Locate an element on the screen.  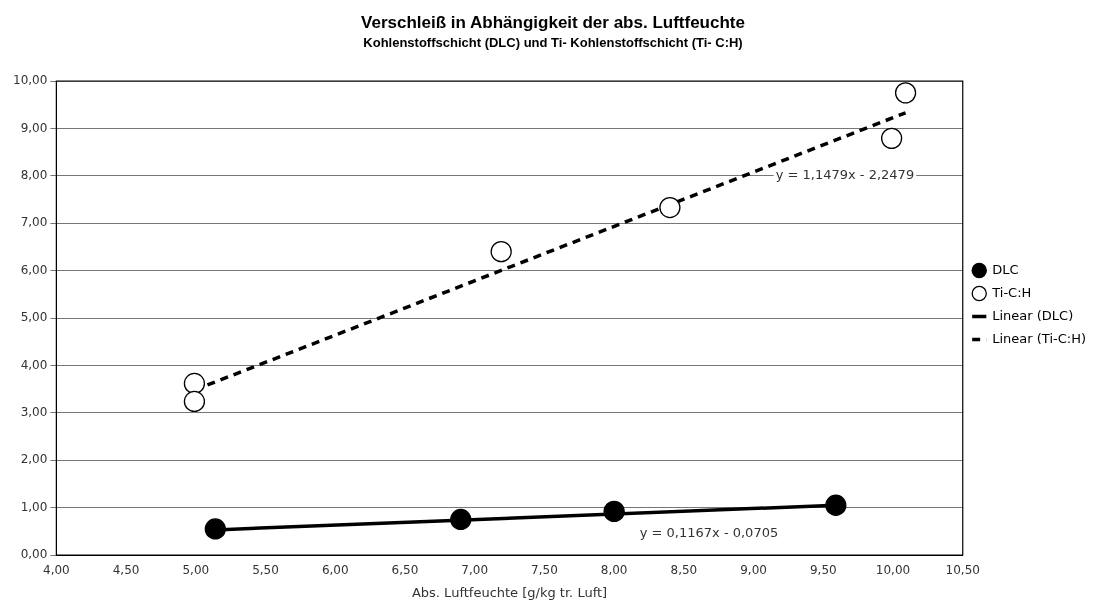
x-tick-label: 5,50 is located at coordinates (265, 570).